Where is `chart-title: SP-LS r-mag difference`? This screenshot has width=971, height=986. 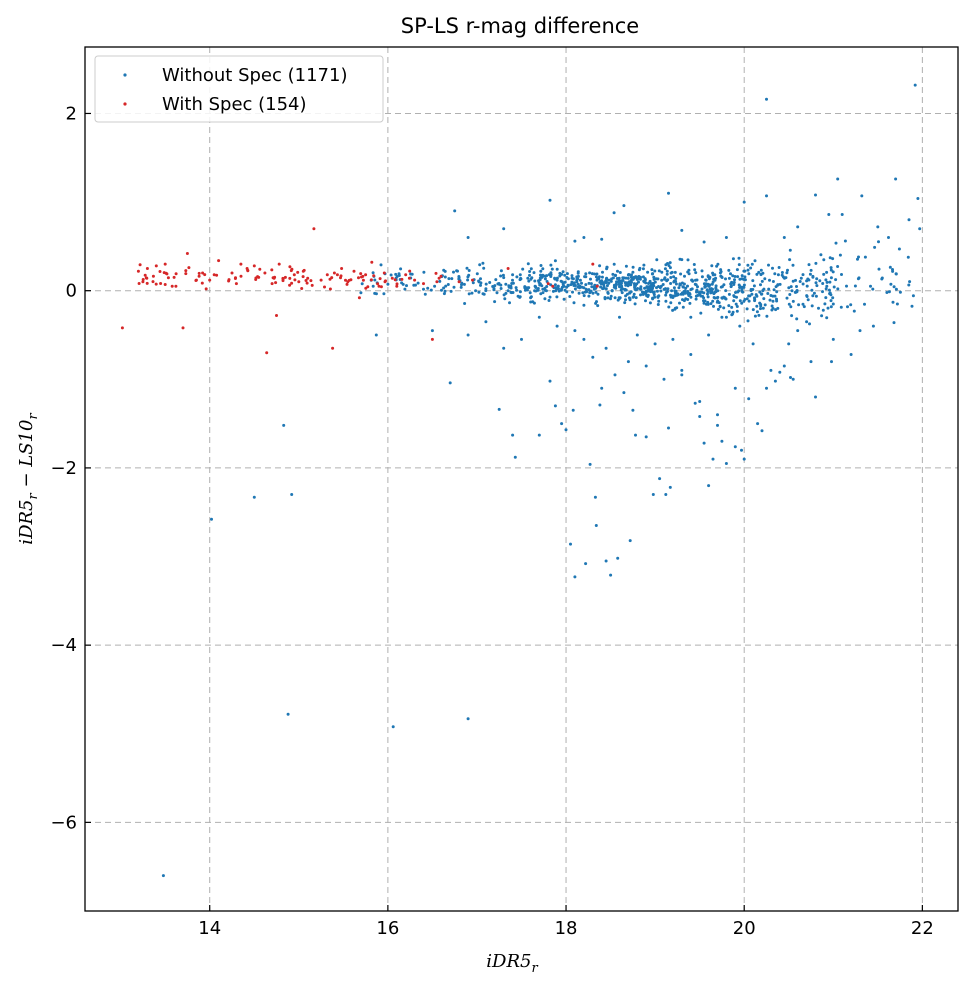
chart-title: SP-LS r-mag difference is located at coordinates (520, 26).